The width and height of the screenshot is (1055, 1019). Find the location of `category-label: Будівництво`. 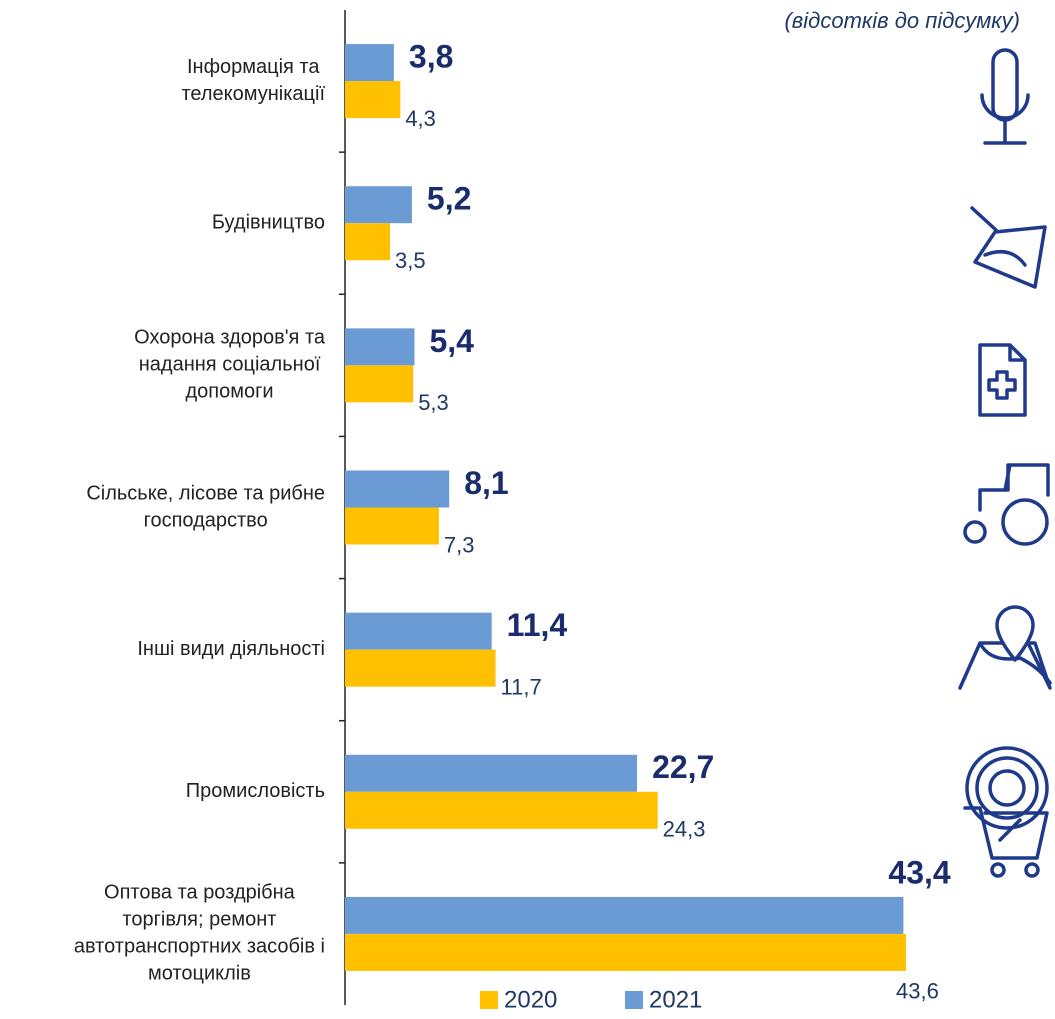

category-label: Будівництво is located at coordinates (268, 222).